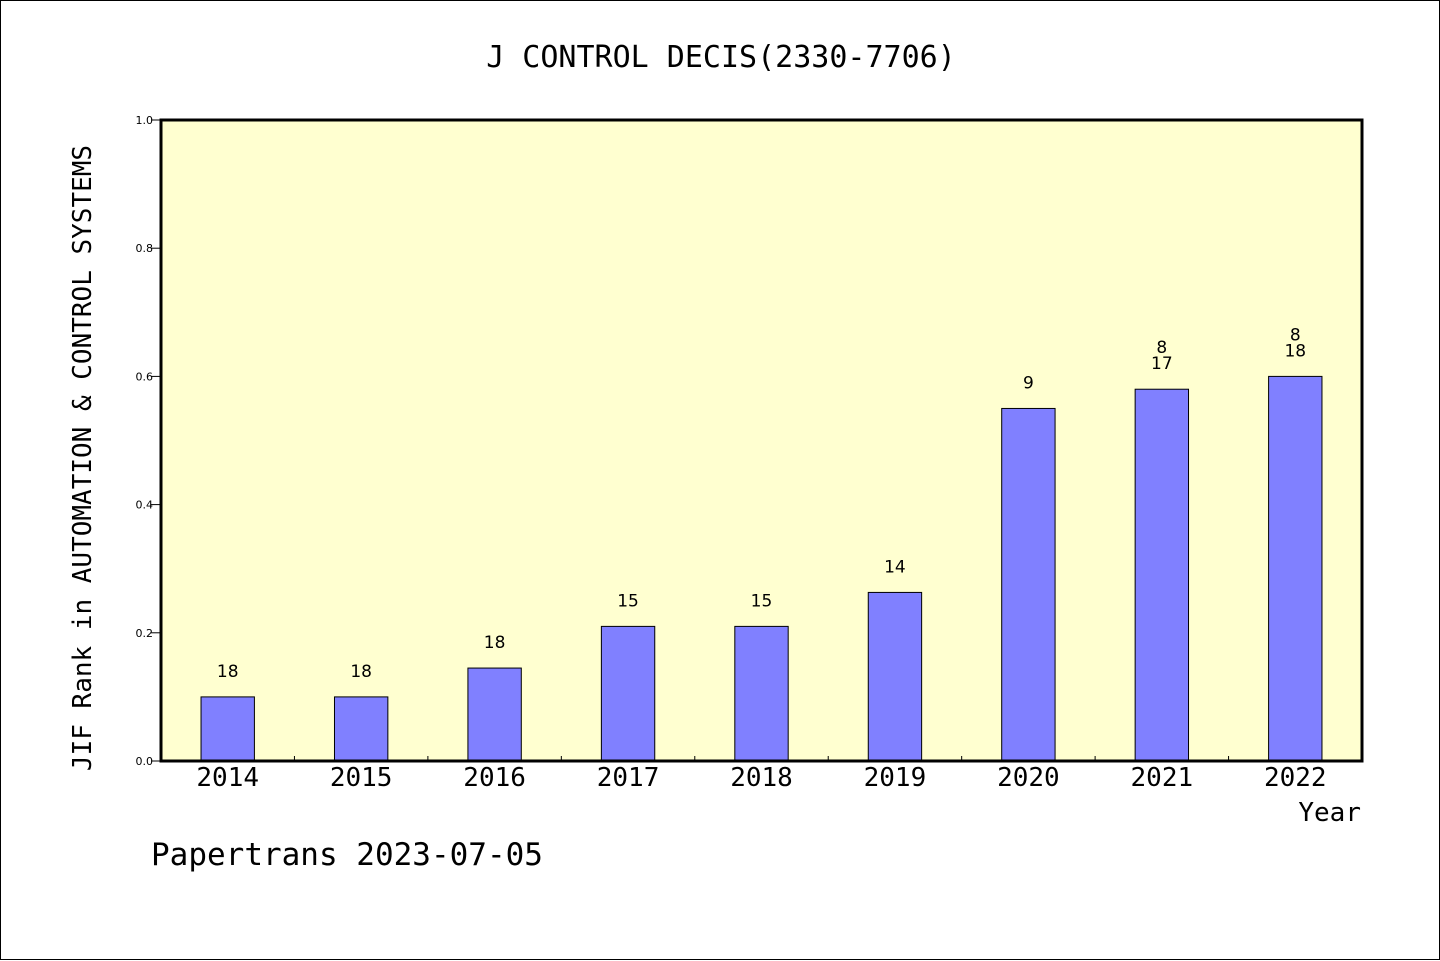 The height and width of the screenshot is (961, 1440). Describe the element at coordinates (762, 601) in the screenshot. I see `bar-value-label-2018: 15` at that location.